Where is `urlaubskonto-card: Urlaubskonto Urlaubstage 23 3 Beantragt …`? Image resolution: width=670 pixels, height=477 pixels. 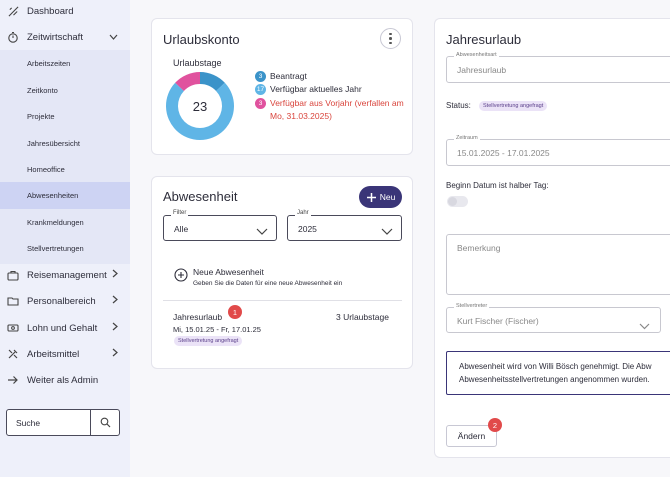
urlaubskonto-card: Urlaubskonto Urlaubstage 23 3 Beantragt … is located at coordinates (282, 86).